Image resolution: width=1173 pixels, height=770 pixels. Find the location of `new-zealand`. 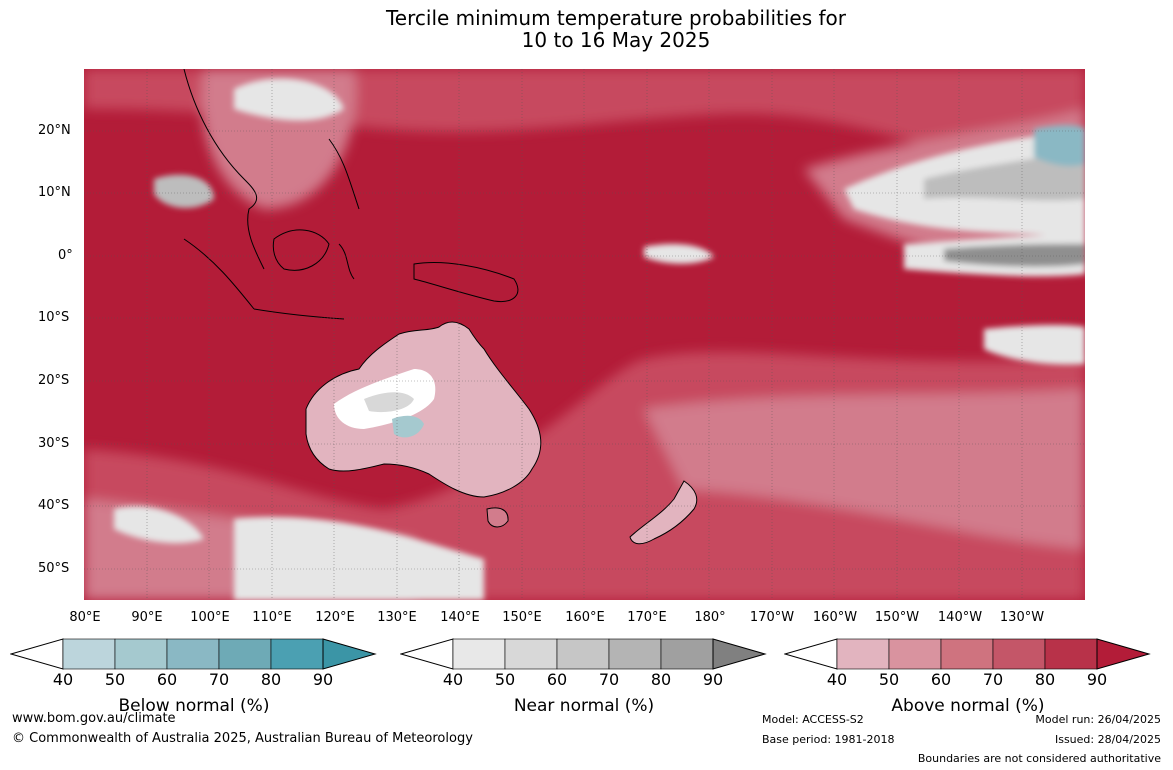

new-zealand is located at coordinates (663, 512).